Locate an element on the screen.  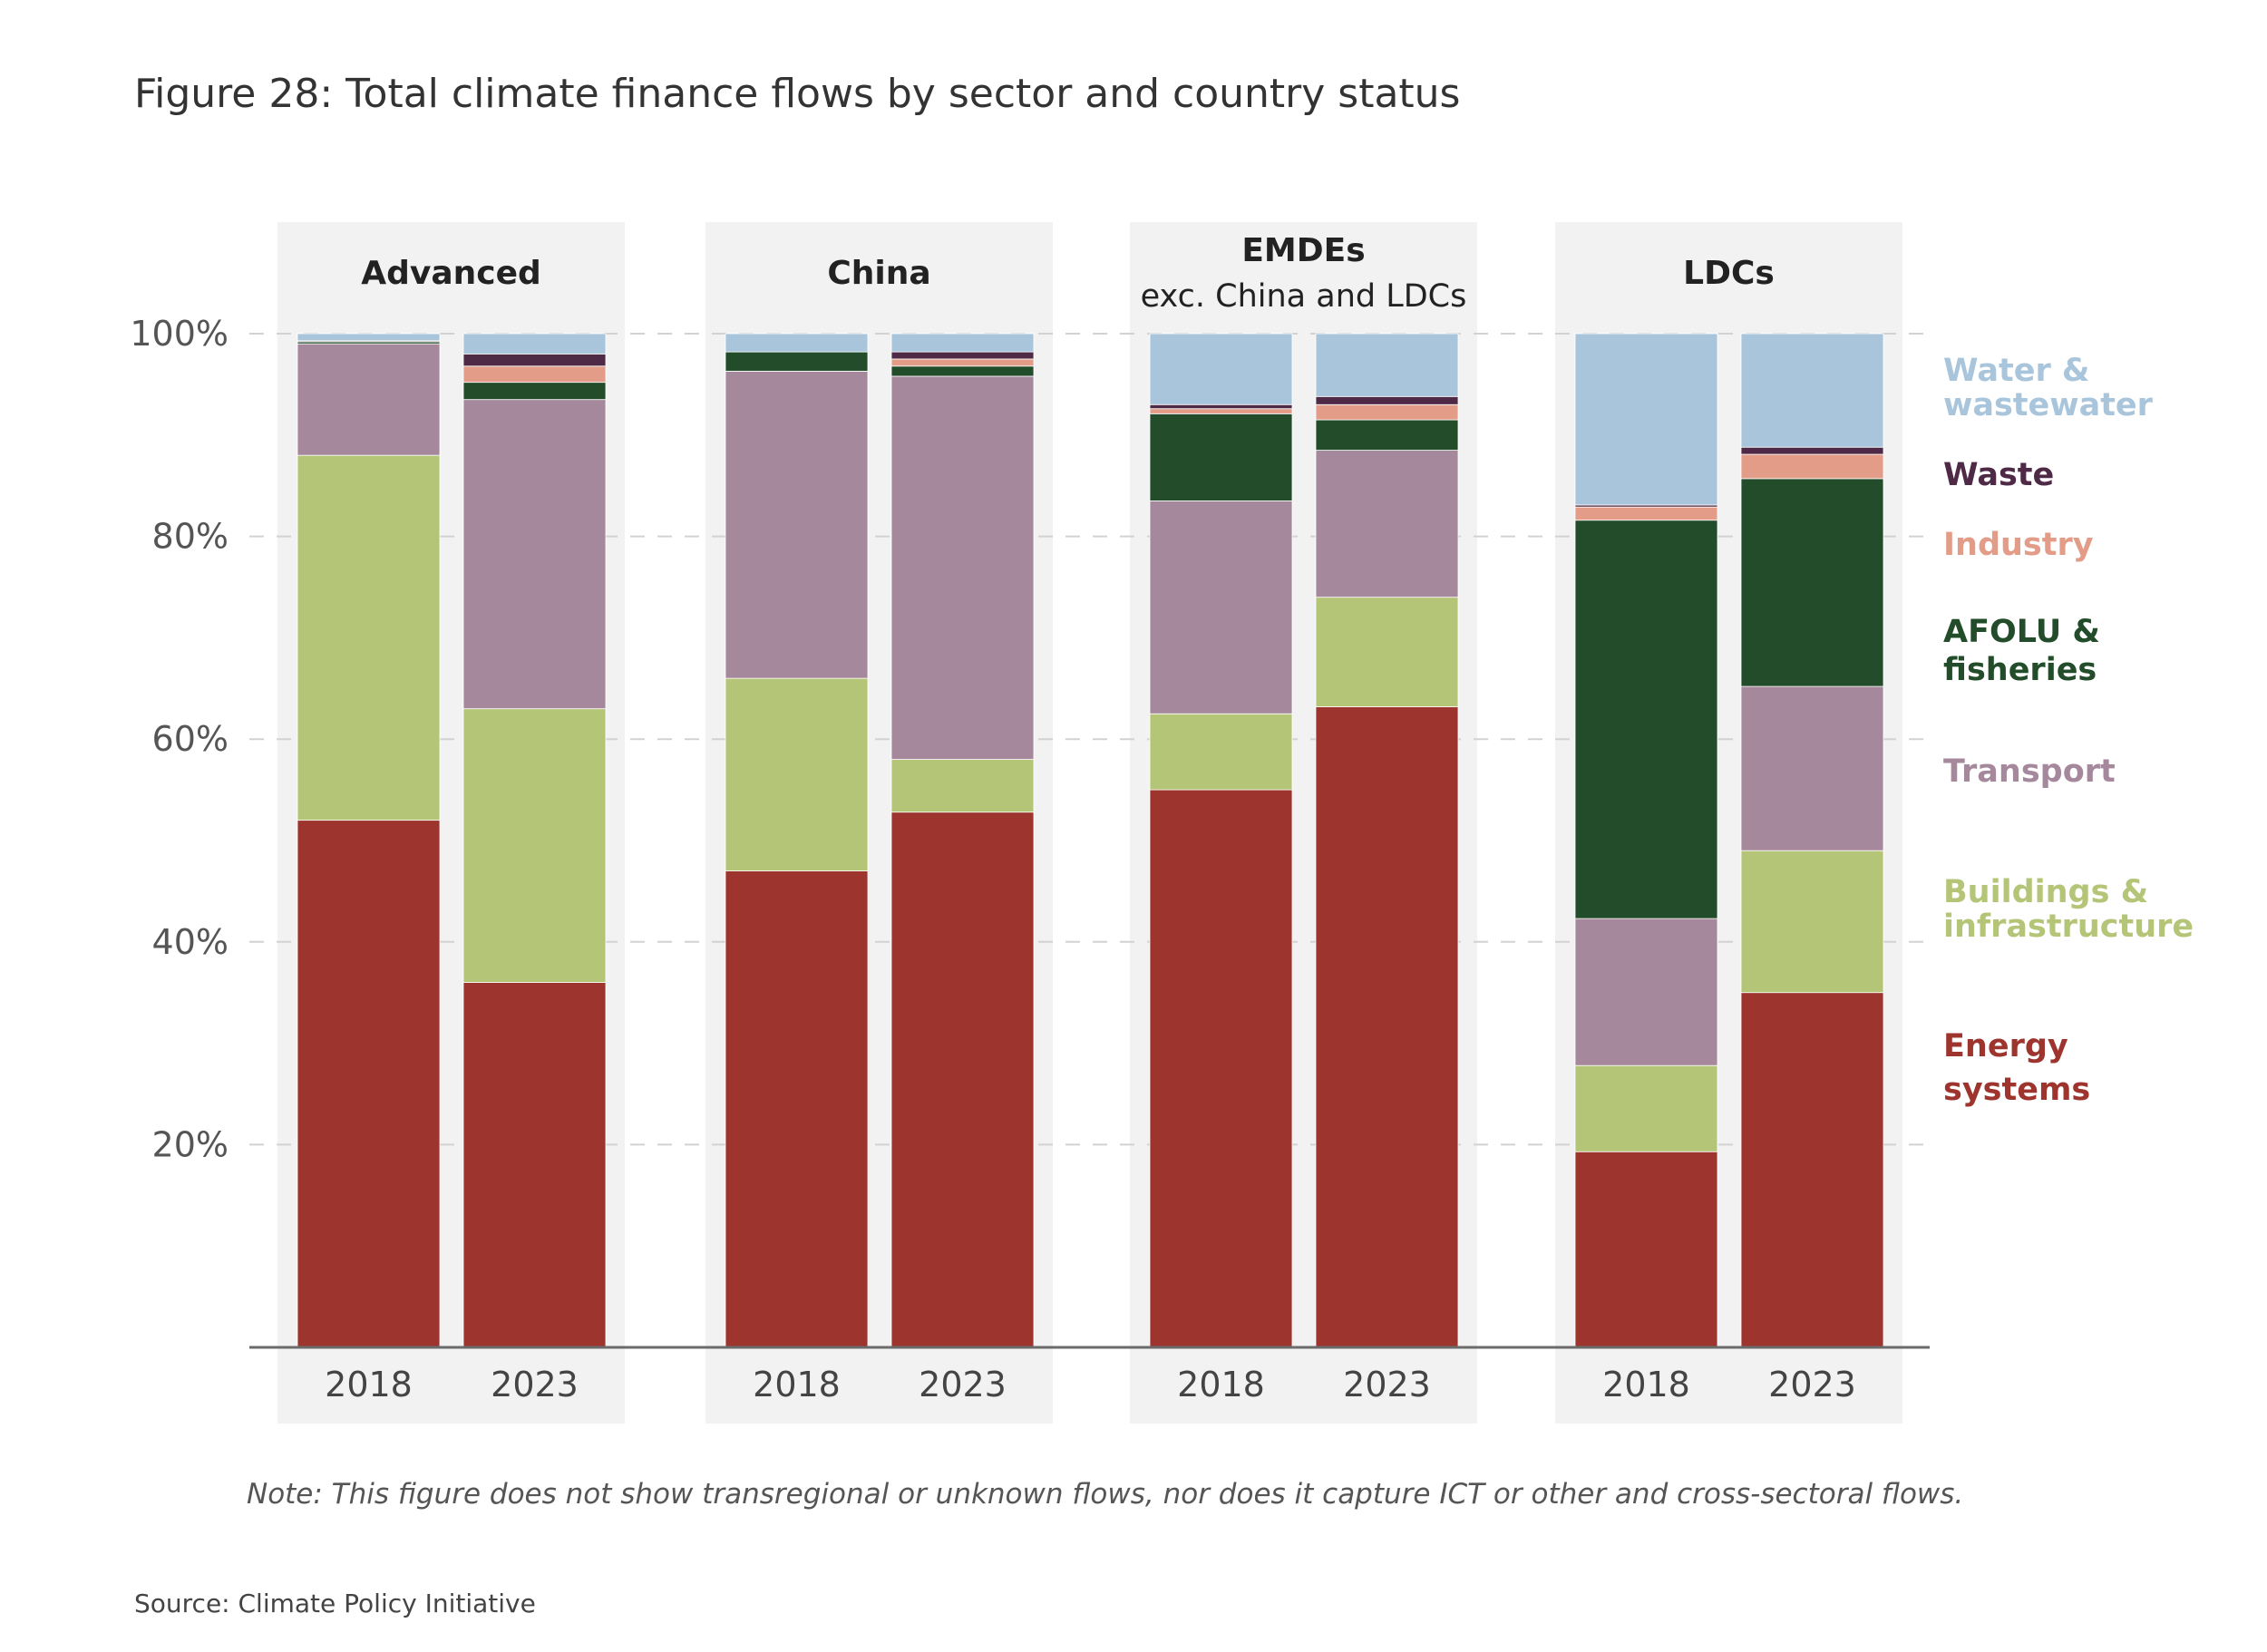
y-tick-label: 20% is located at coordinates (191, 1144).